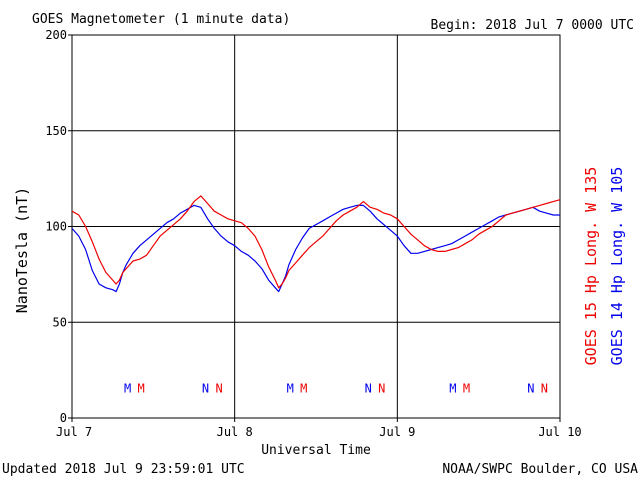 The width and height of the screenshot is (640, 480). What do you see at coordinates (290, 388) in the screenshot?
I see `event-marker-4: M` at bounding box center [290, 388].